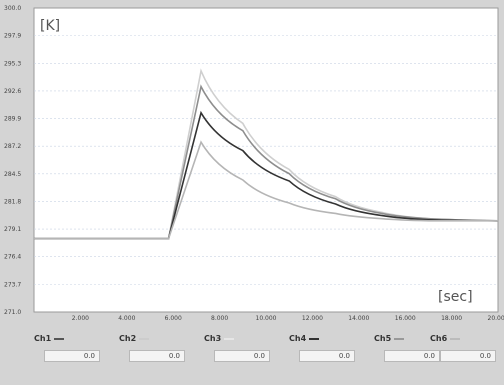  I want to click on y-tick-label: 287.2, so click(12, 146).